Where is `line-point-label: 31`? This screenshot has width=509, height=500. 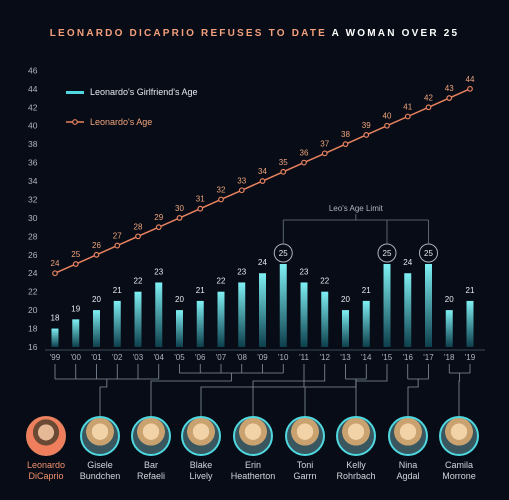 line-point-label: 31 is located at coordinates (200, 199).